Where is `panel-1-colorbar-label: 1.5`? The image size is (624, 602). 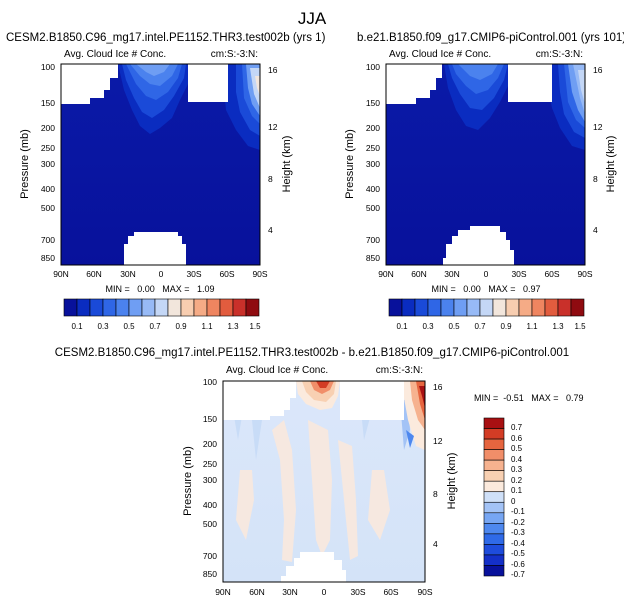
panel-1-colorbar-label: 1.5 is located at coordinates (255, 326).